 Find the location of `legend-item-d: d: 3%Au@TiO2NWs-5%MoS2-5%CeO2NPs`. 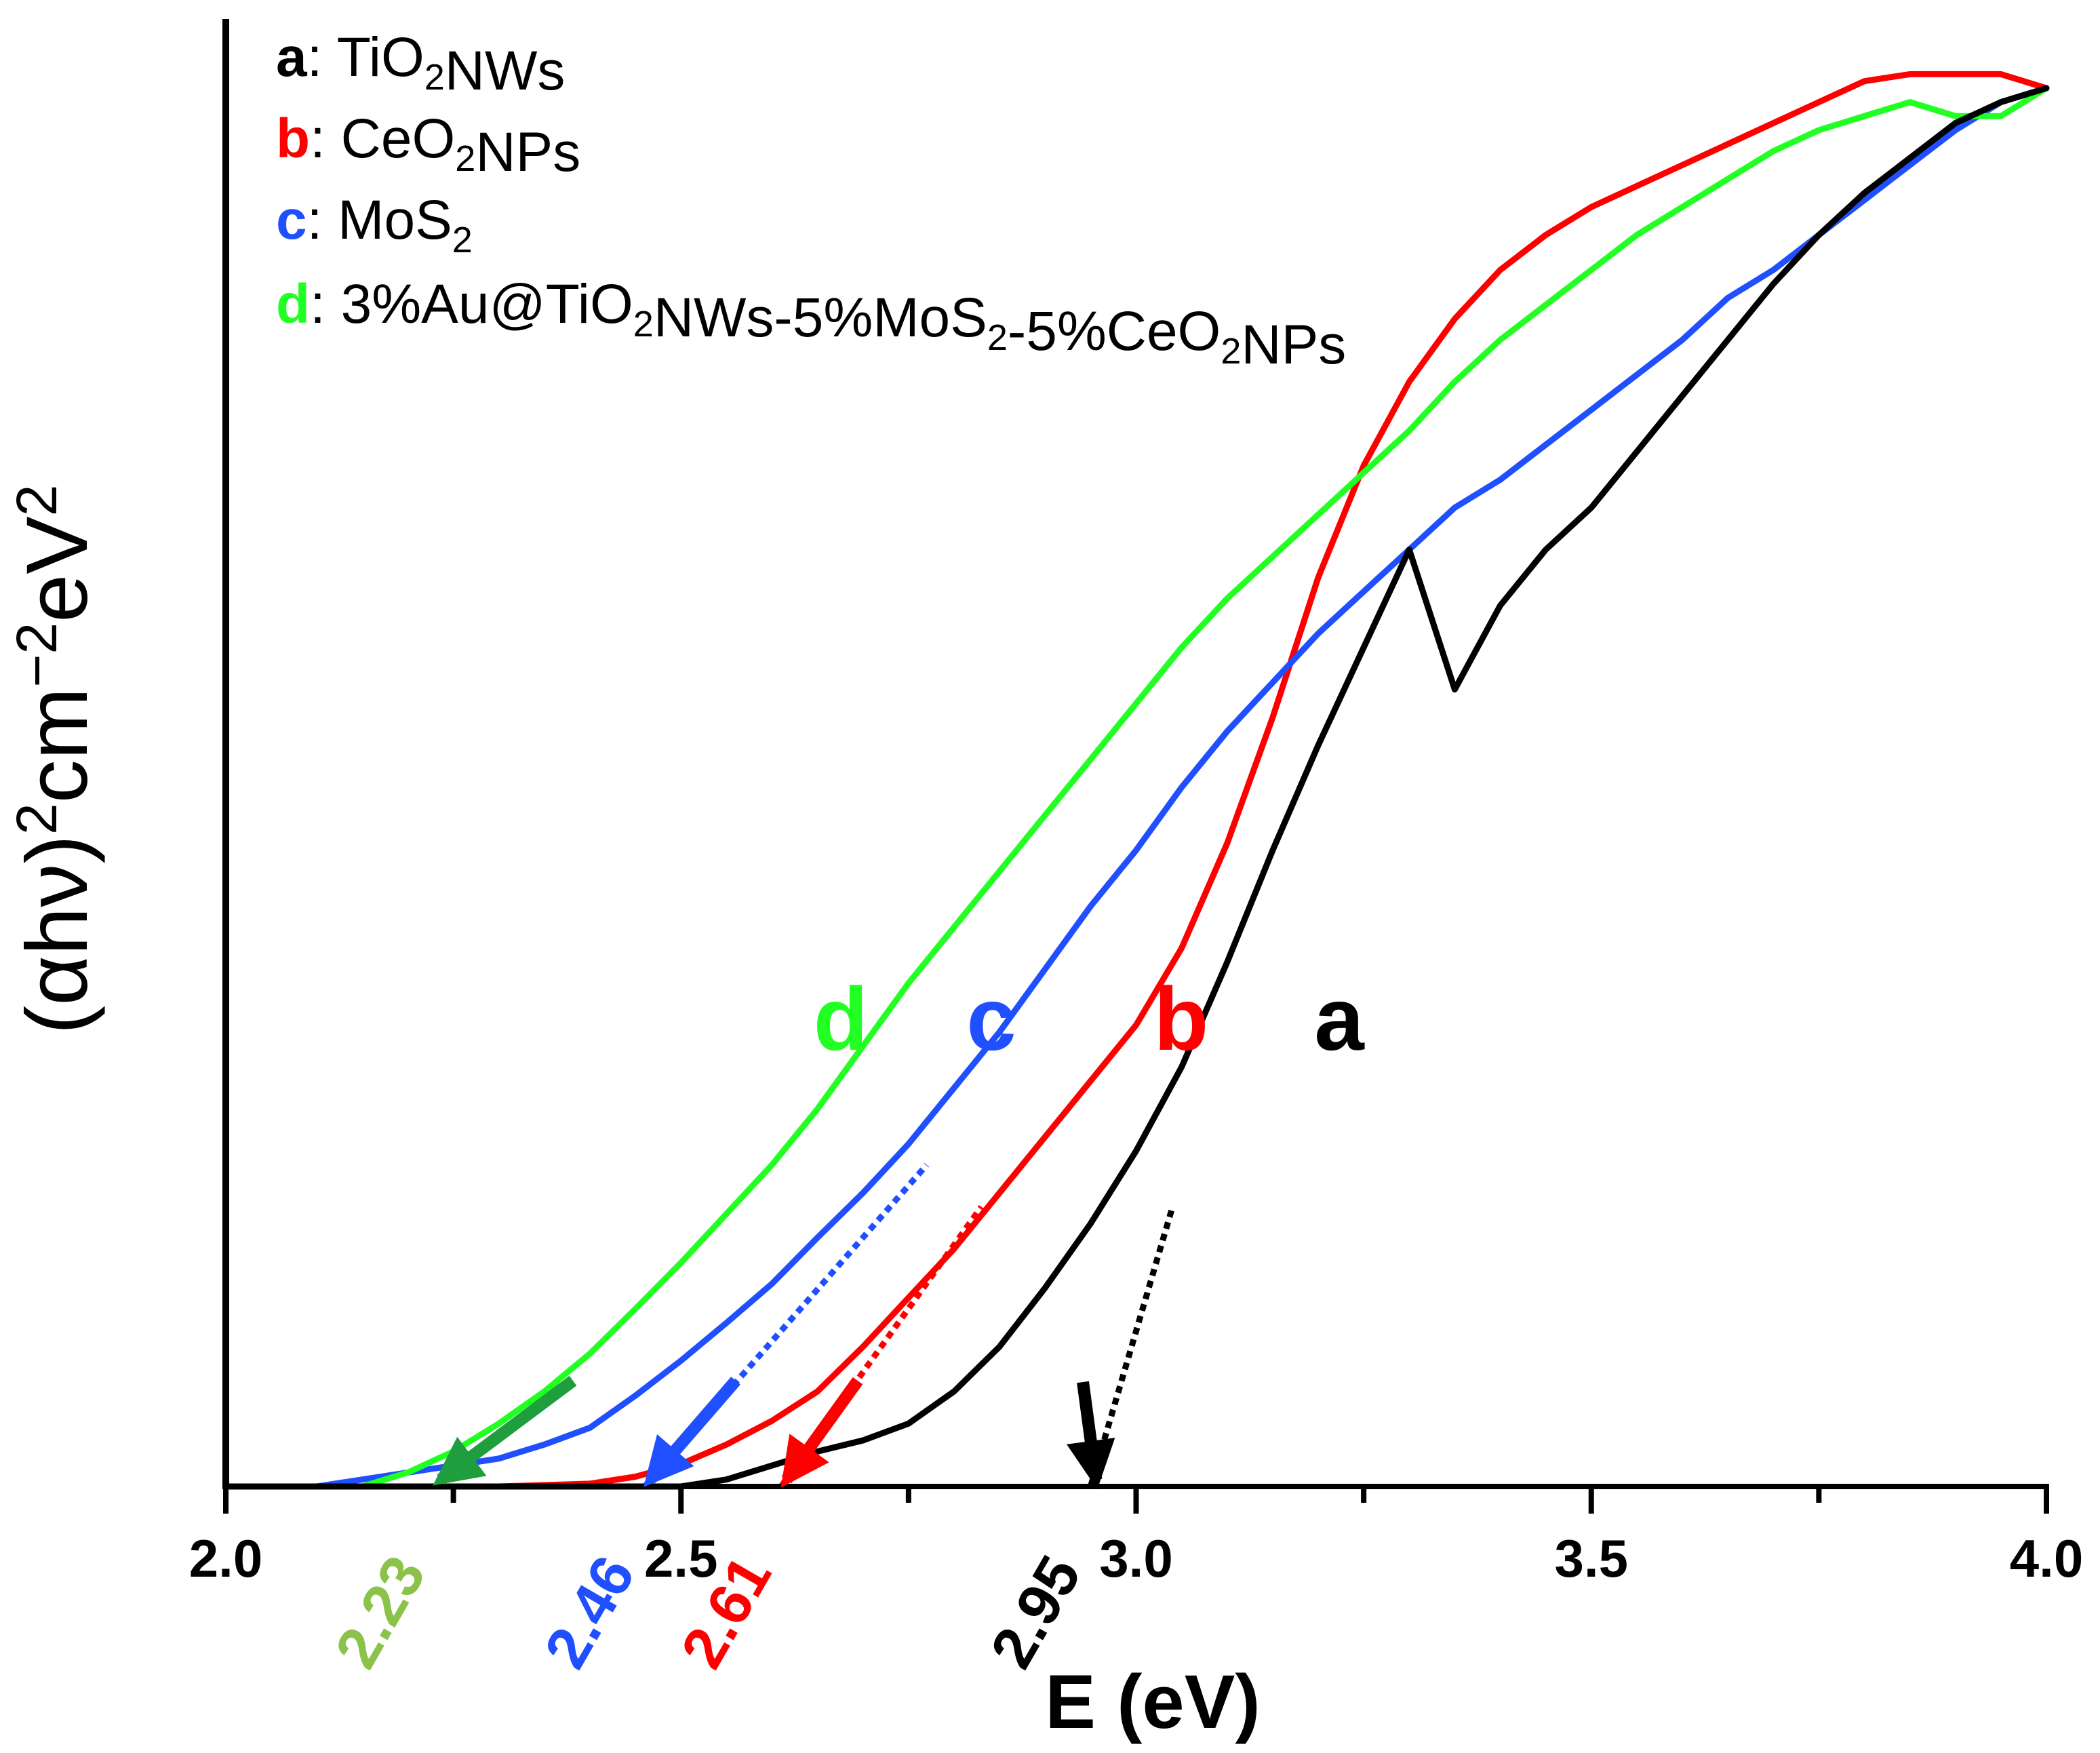

legend-item-d: d: 3%Au@TiO2NWs-5%MoS2-5%CeO2NPs is located at coordinates (811, 324).